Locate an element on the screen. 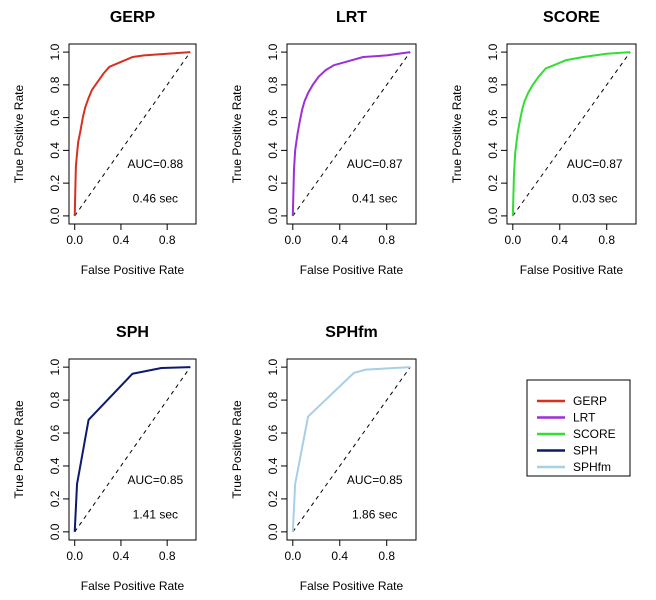 The image size is (656, 600). time-annotation: 0.03 sec is located at coordinates (594, 198).